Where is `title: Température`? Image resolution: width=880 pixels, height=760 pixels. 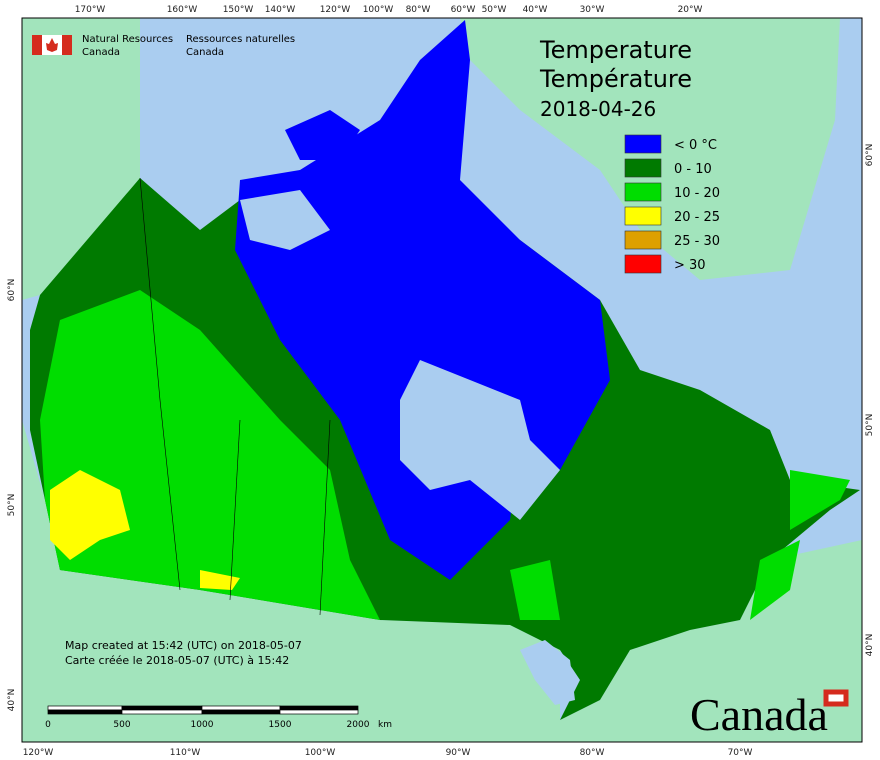 title: Température is located at coordinates (615, 79).